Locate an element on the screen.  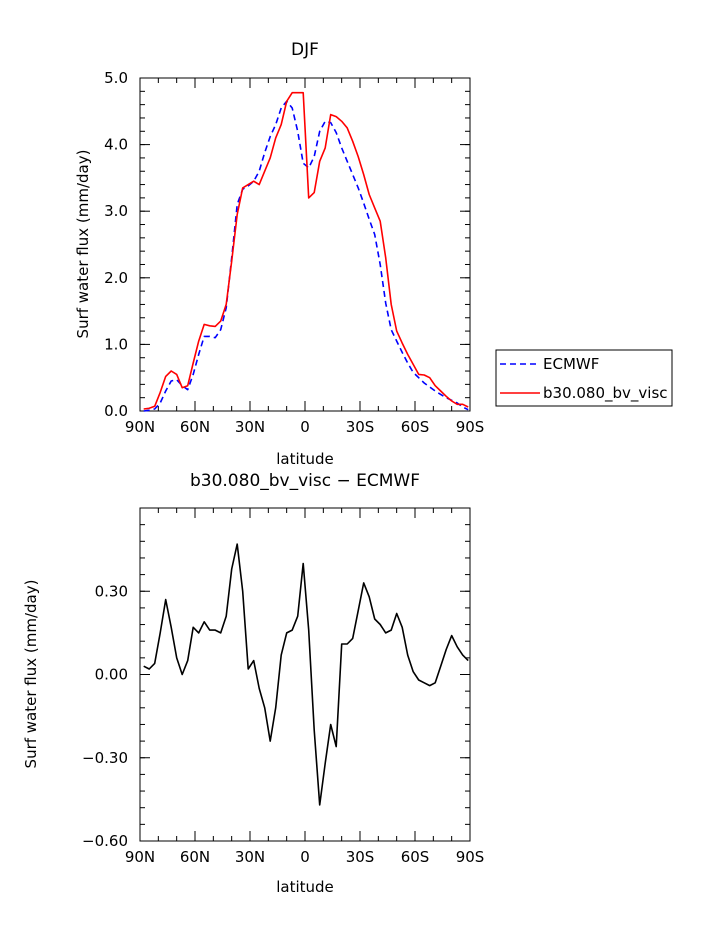
legend-label-ecmwf: ECMWF is located at coordinates (571, 364).